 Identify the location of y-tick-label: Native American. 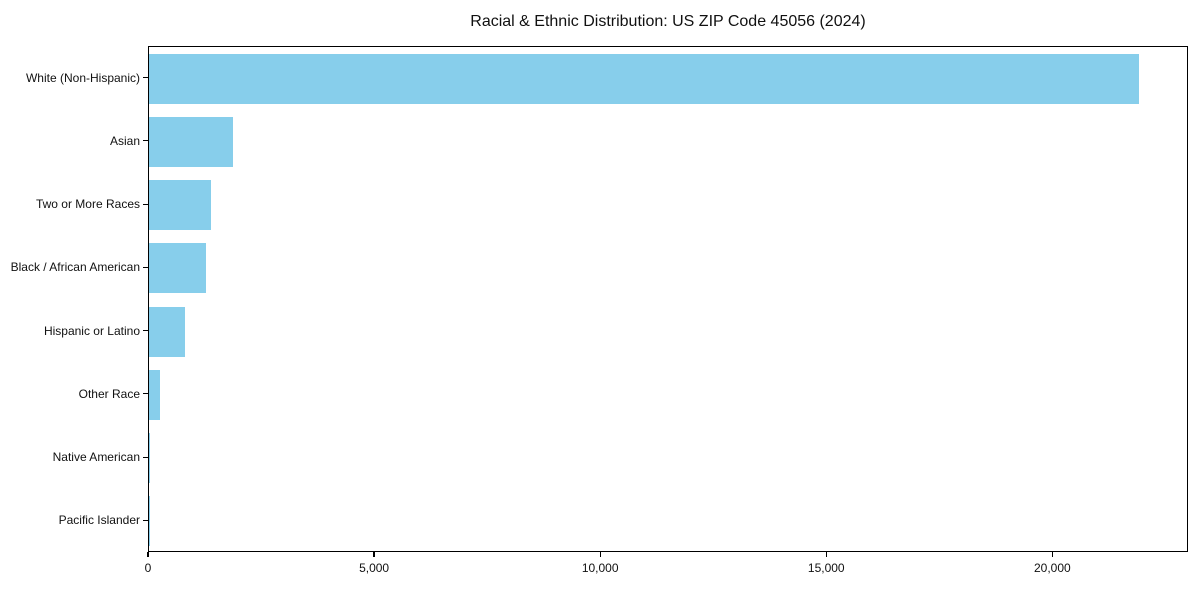
(96, 457).